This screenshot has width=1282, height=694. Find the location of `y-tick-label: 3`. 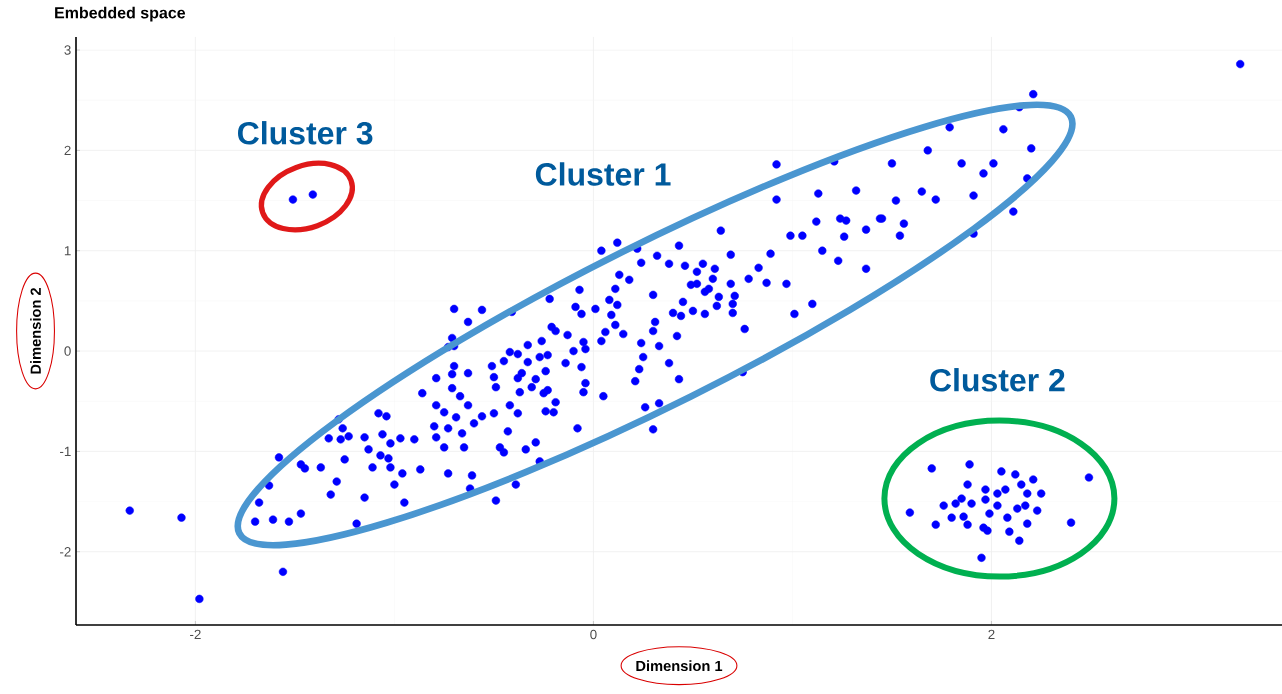

y-tick-label: 3 is located at coordinates (67, 50).